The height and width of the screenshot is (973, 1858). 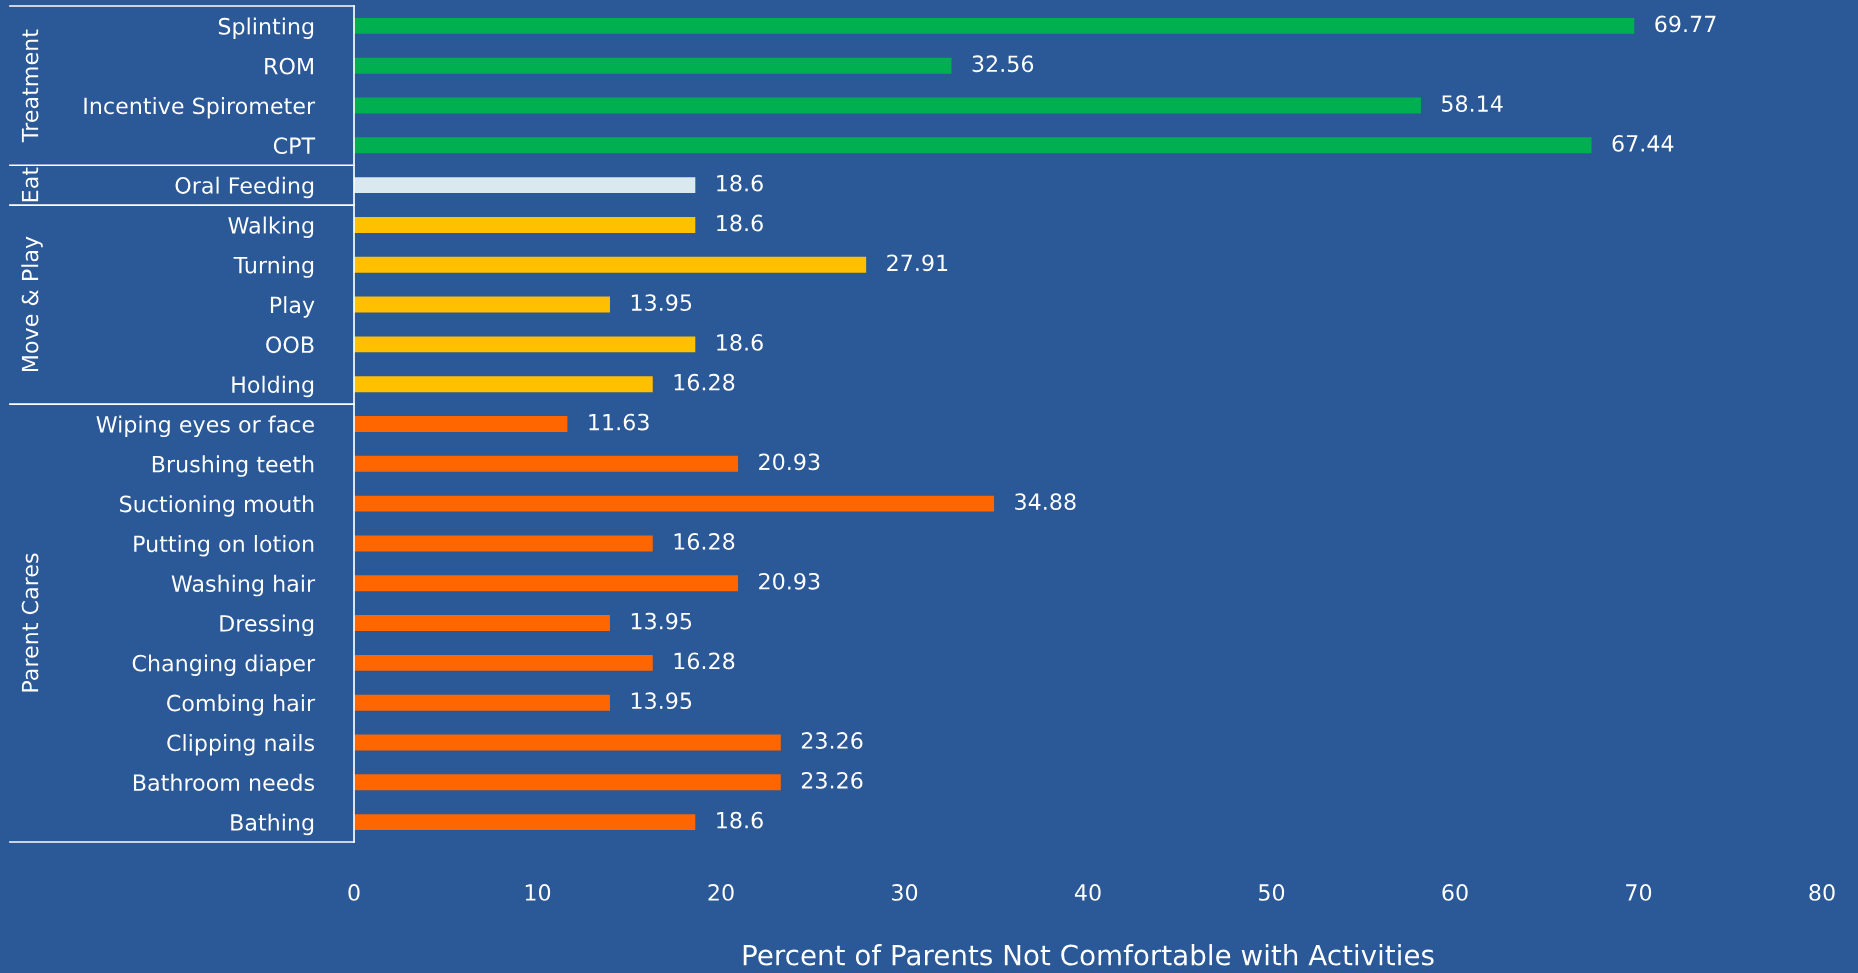 What do you see at coordinates (271, 227) in the screenshot?
I see `y-tick-label: Walking` at bounding box center [271, 227].